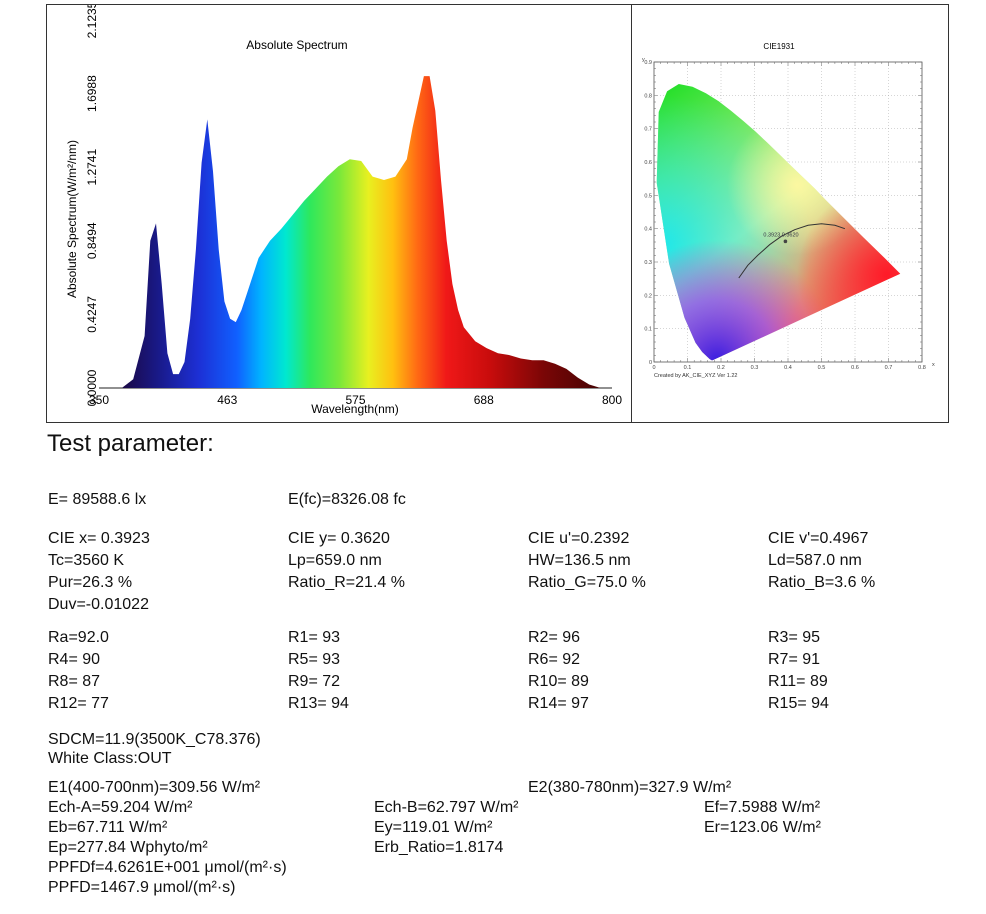 This screenshot has height=914, width=986. Describe the element at coordinates (154, 787) in the screenshot. I see `e1-irradiance: E1(400-700nm)=309.56 W/m²` at that location.